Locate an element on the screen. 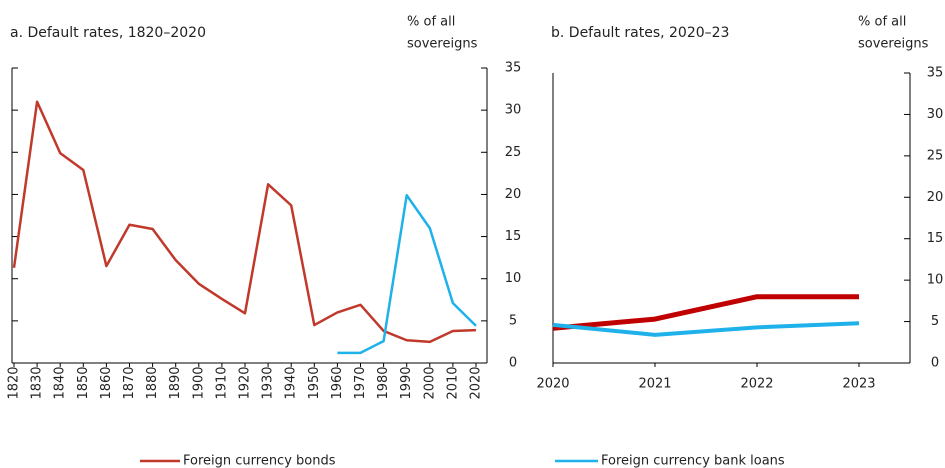 This screenshot has width=945, height=468. x-tick-label: 1830 is located at coordinates (37, 382).